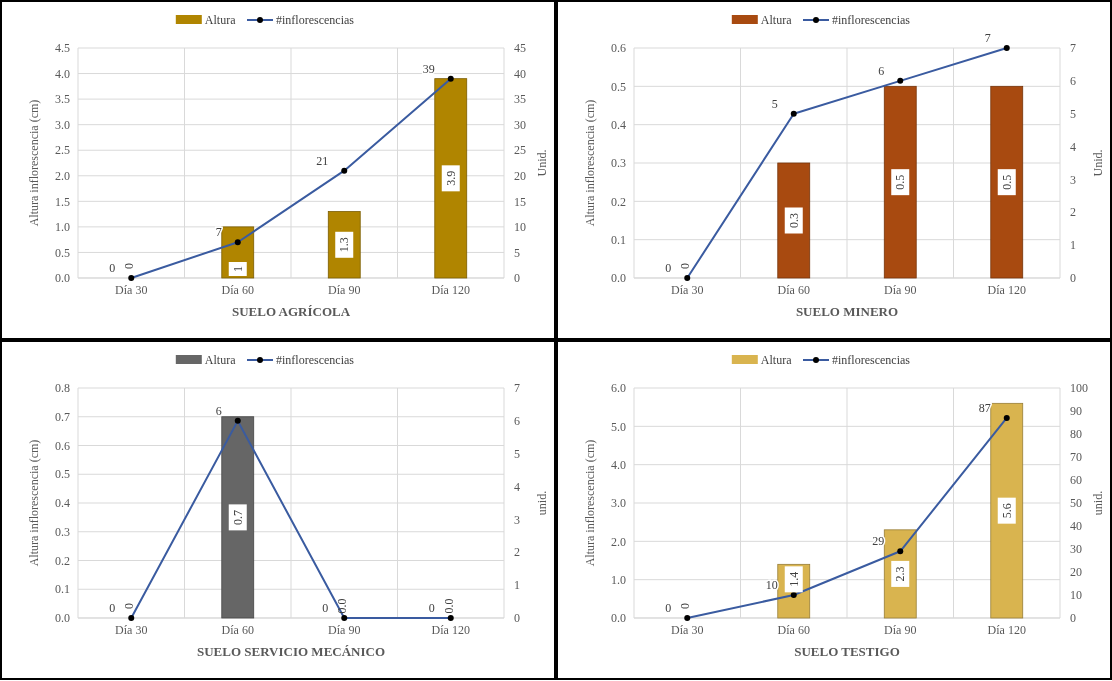  Describe the element at coordinates (618, 48) in the screenshot. I see `y-tick-label: 0.6` at that location.